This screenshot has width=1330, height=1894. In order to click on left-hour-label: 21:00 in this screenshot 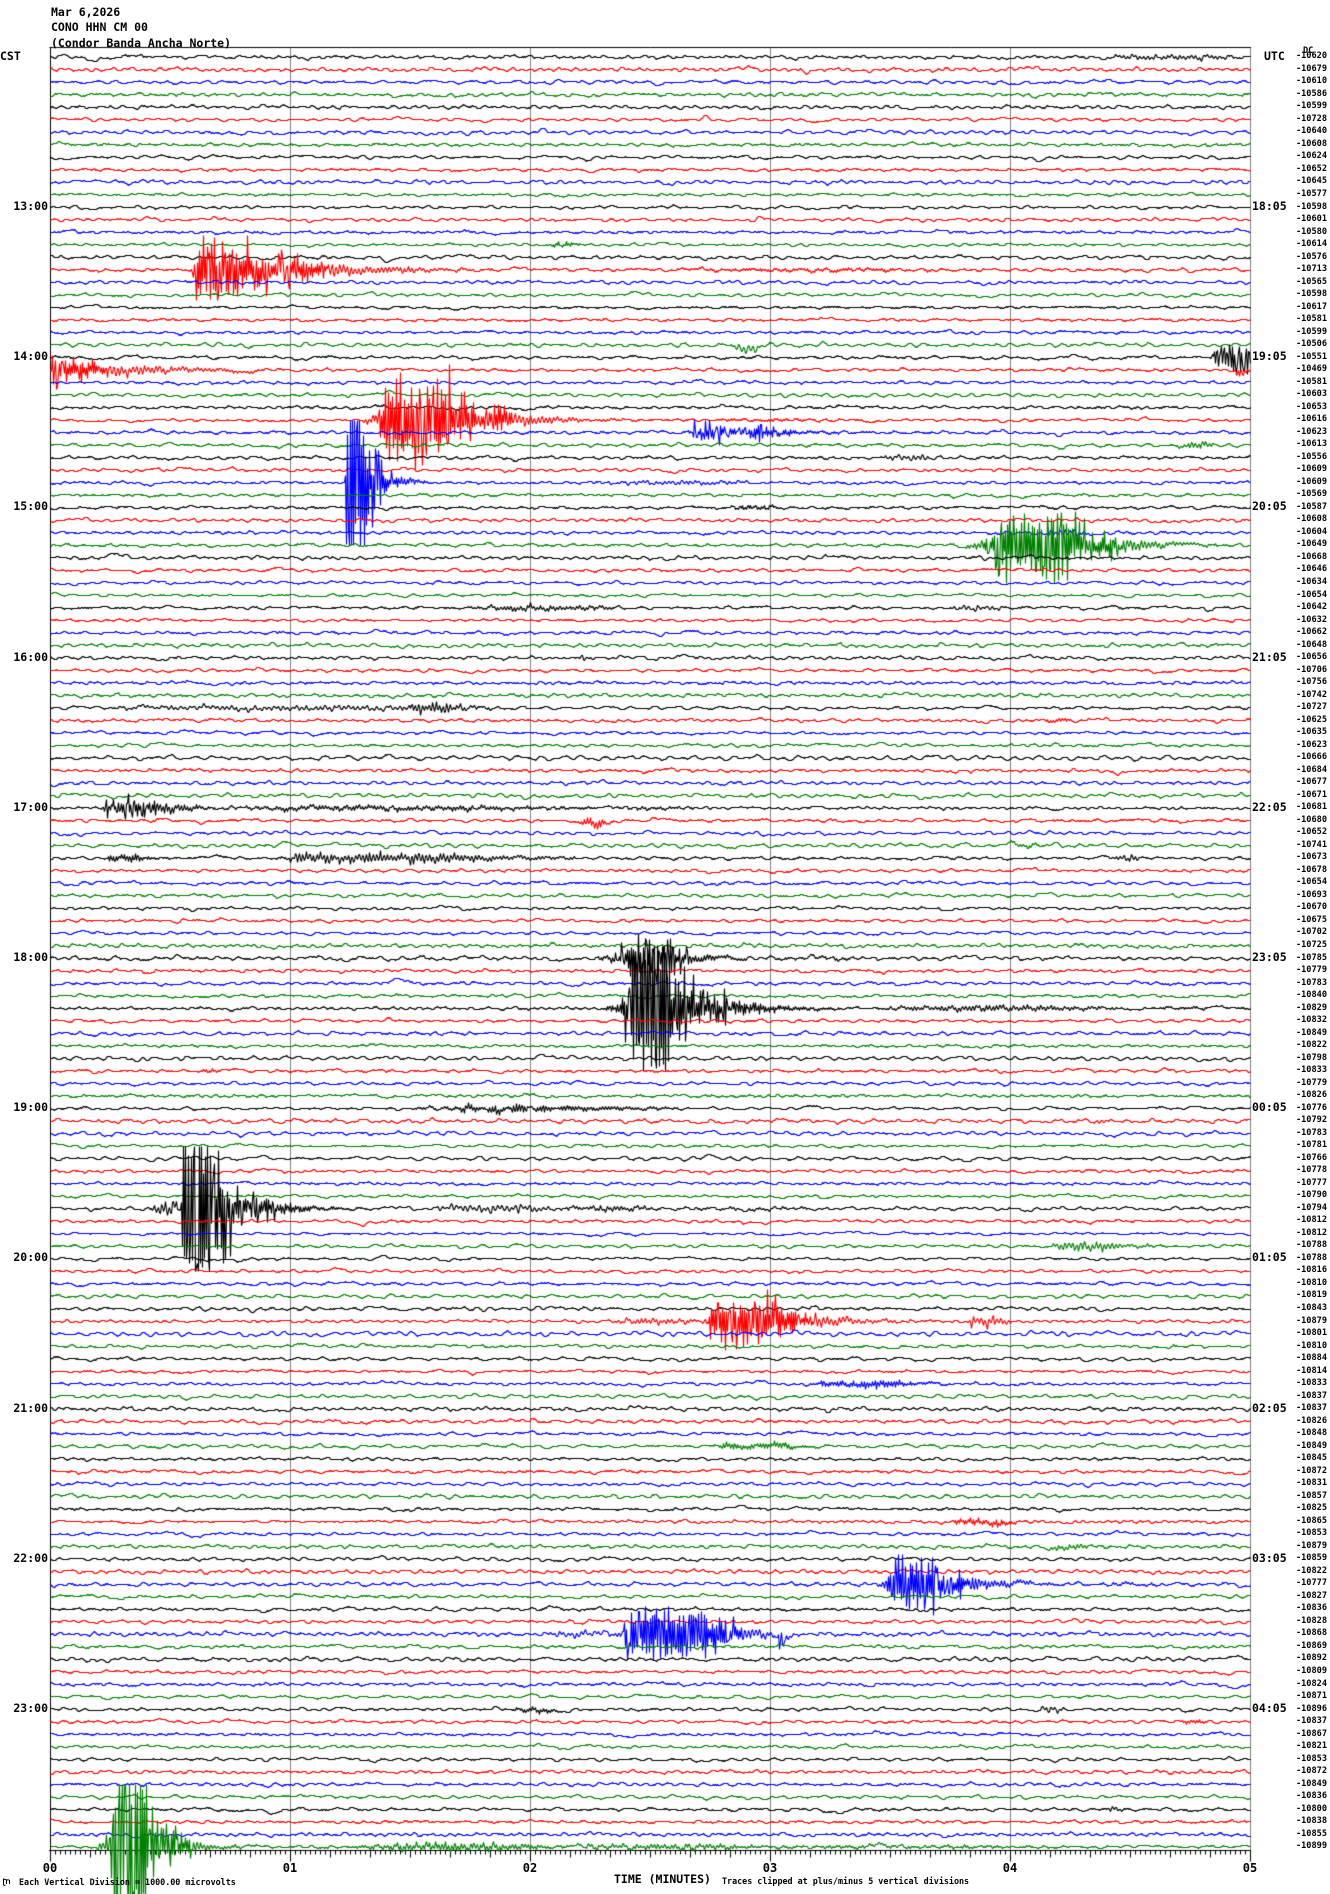, I will do `click(30, 1407)`.